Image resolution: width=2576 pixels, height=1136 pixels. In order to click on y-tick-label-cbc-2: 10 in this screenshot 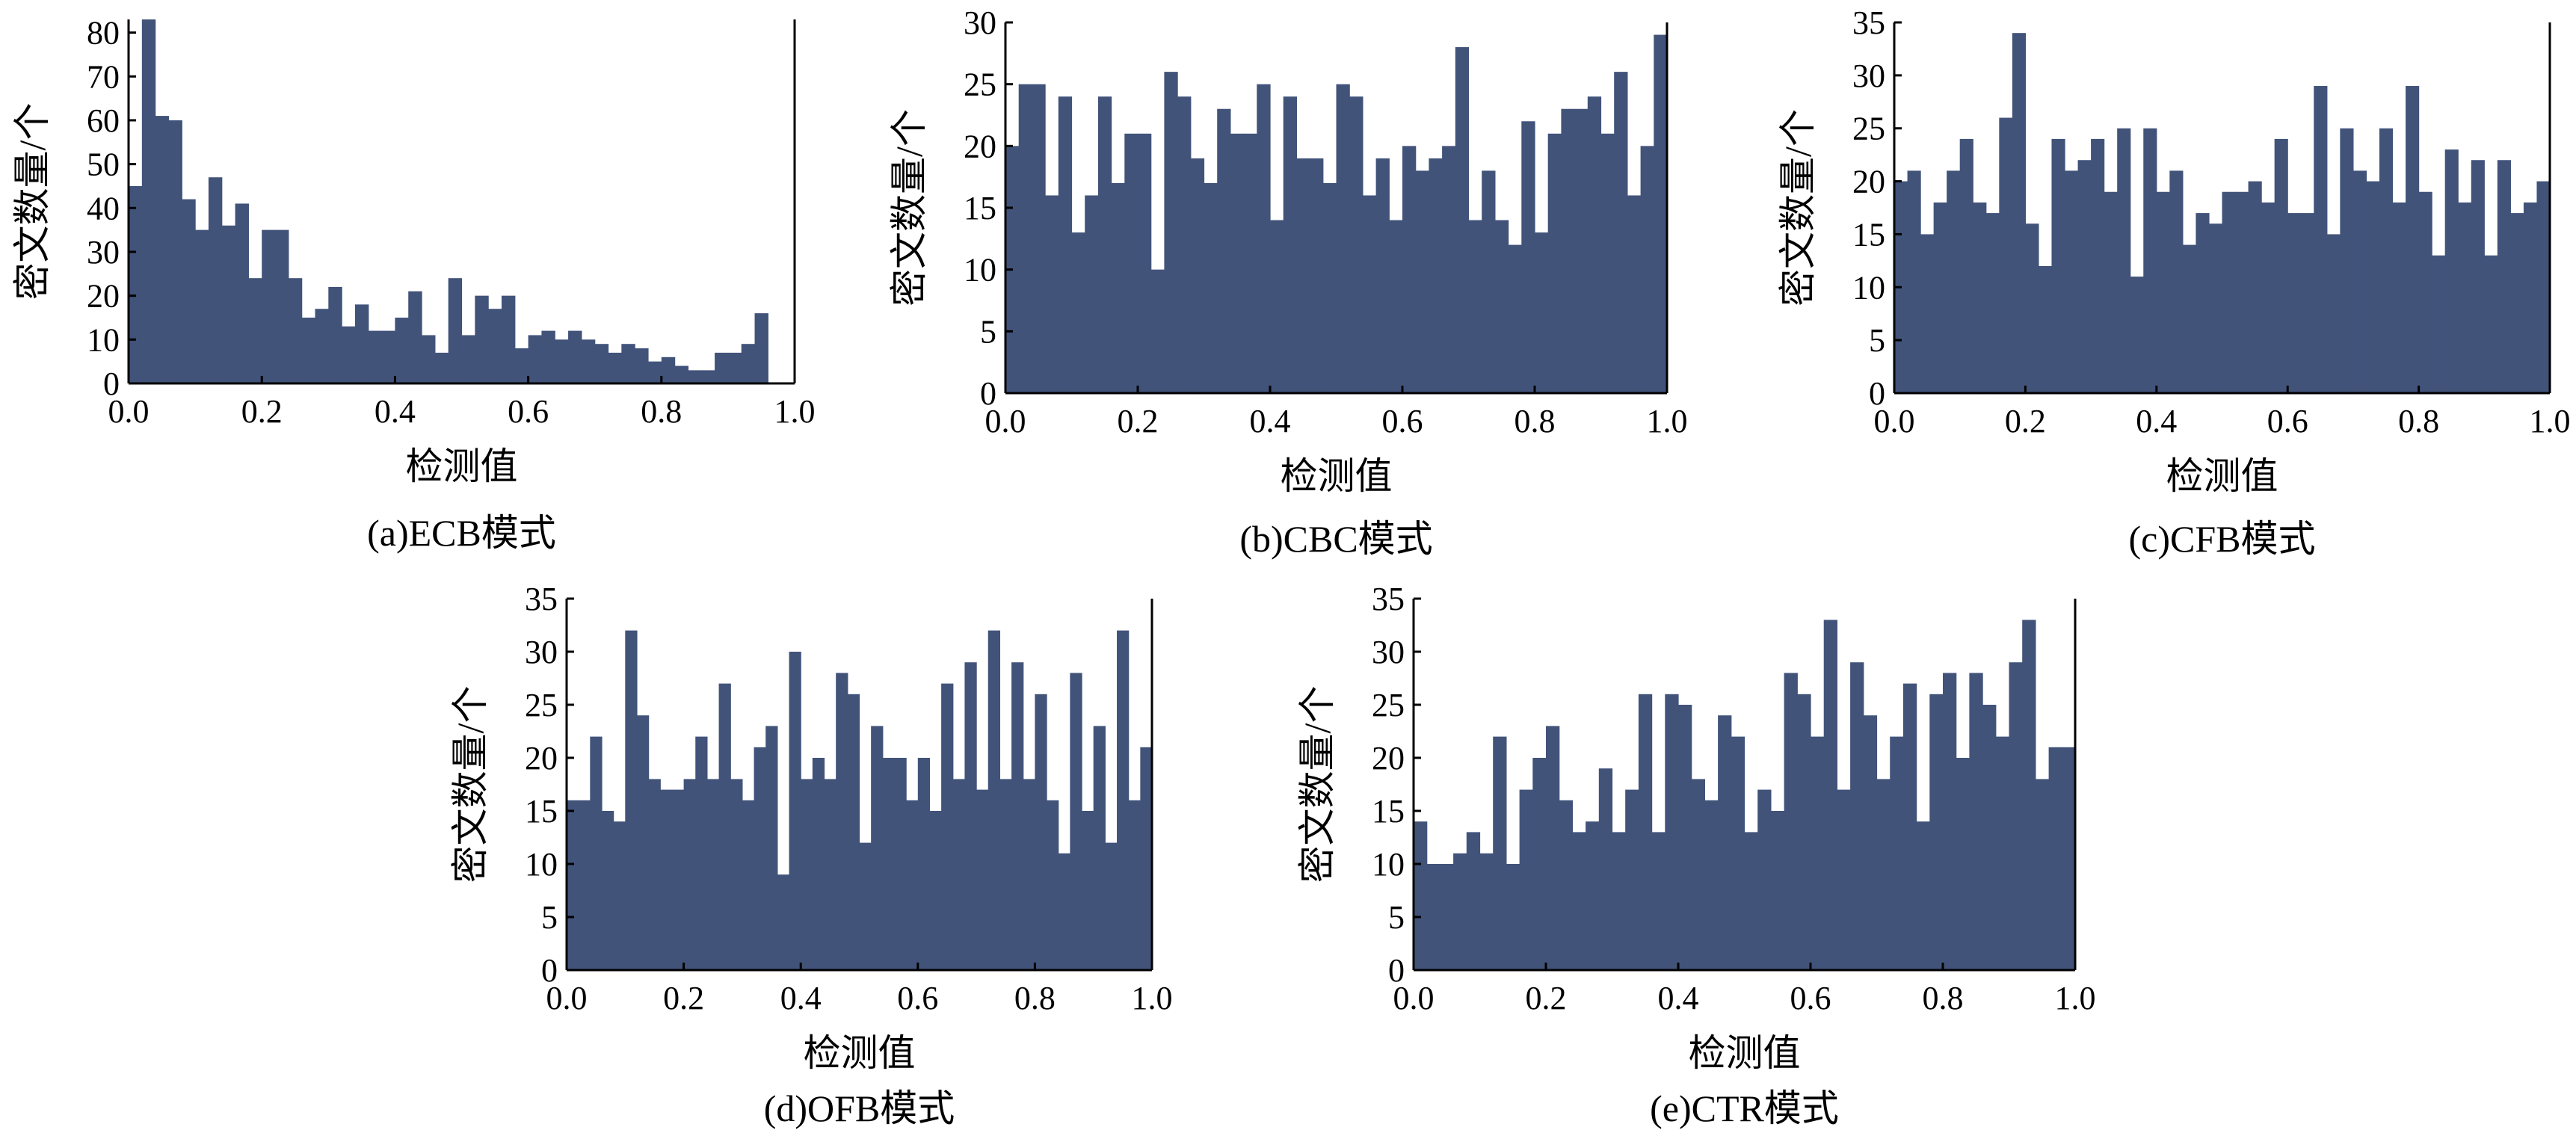, I will do `click(980, 270)`.